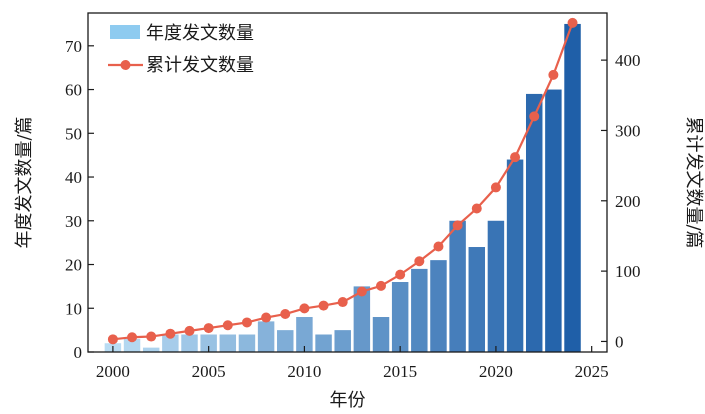 The height and width of the screenshot is (414, 705). What do you see at coordinates (438, 246) in the screenshot?
I see `cumulative-point-2017` at bounding box center [438, 246].